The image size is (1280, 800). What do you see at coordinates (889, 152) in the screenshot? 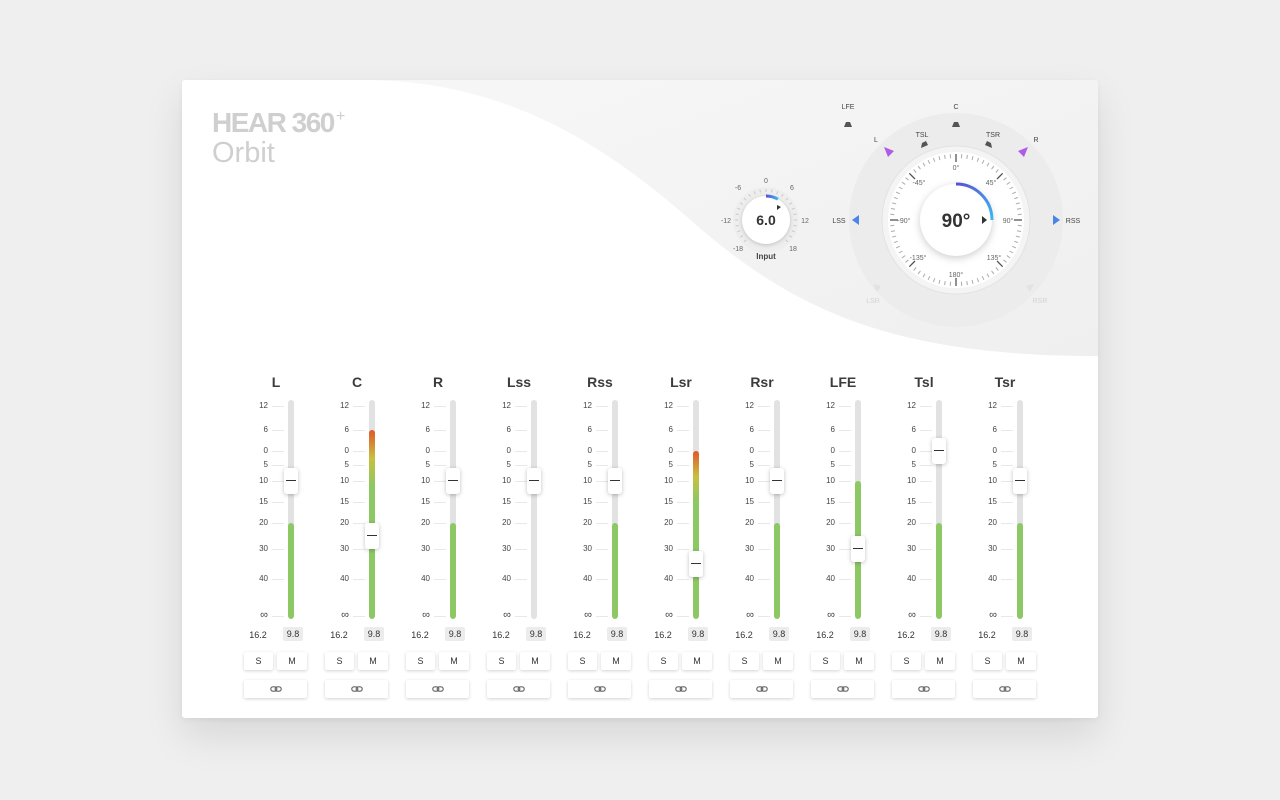
I see `speaker-l-icon` at bounding box center [889, 152].